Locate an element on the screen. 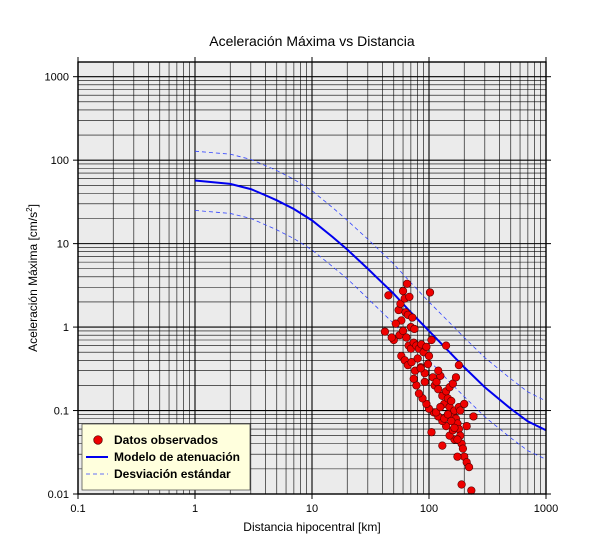 The height and width of the screenshot is (560, 590). y-tick-label: 1 is located at coordinates (66, 328).